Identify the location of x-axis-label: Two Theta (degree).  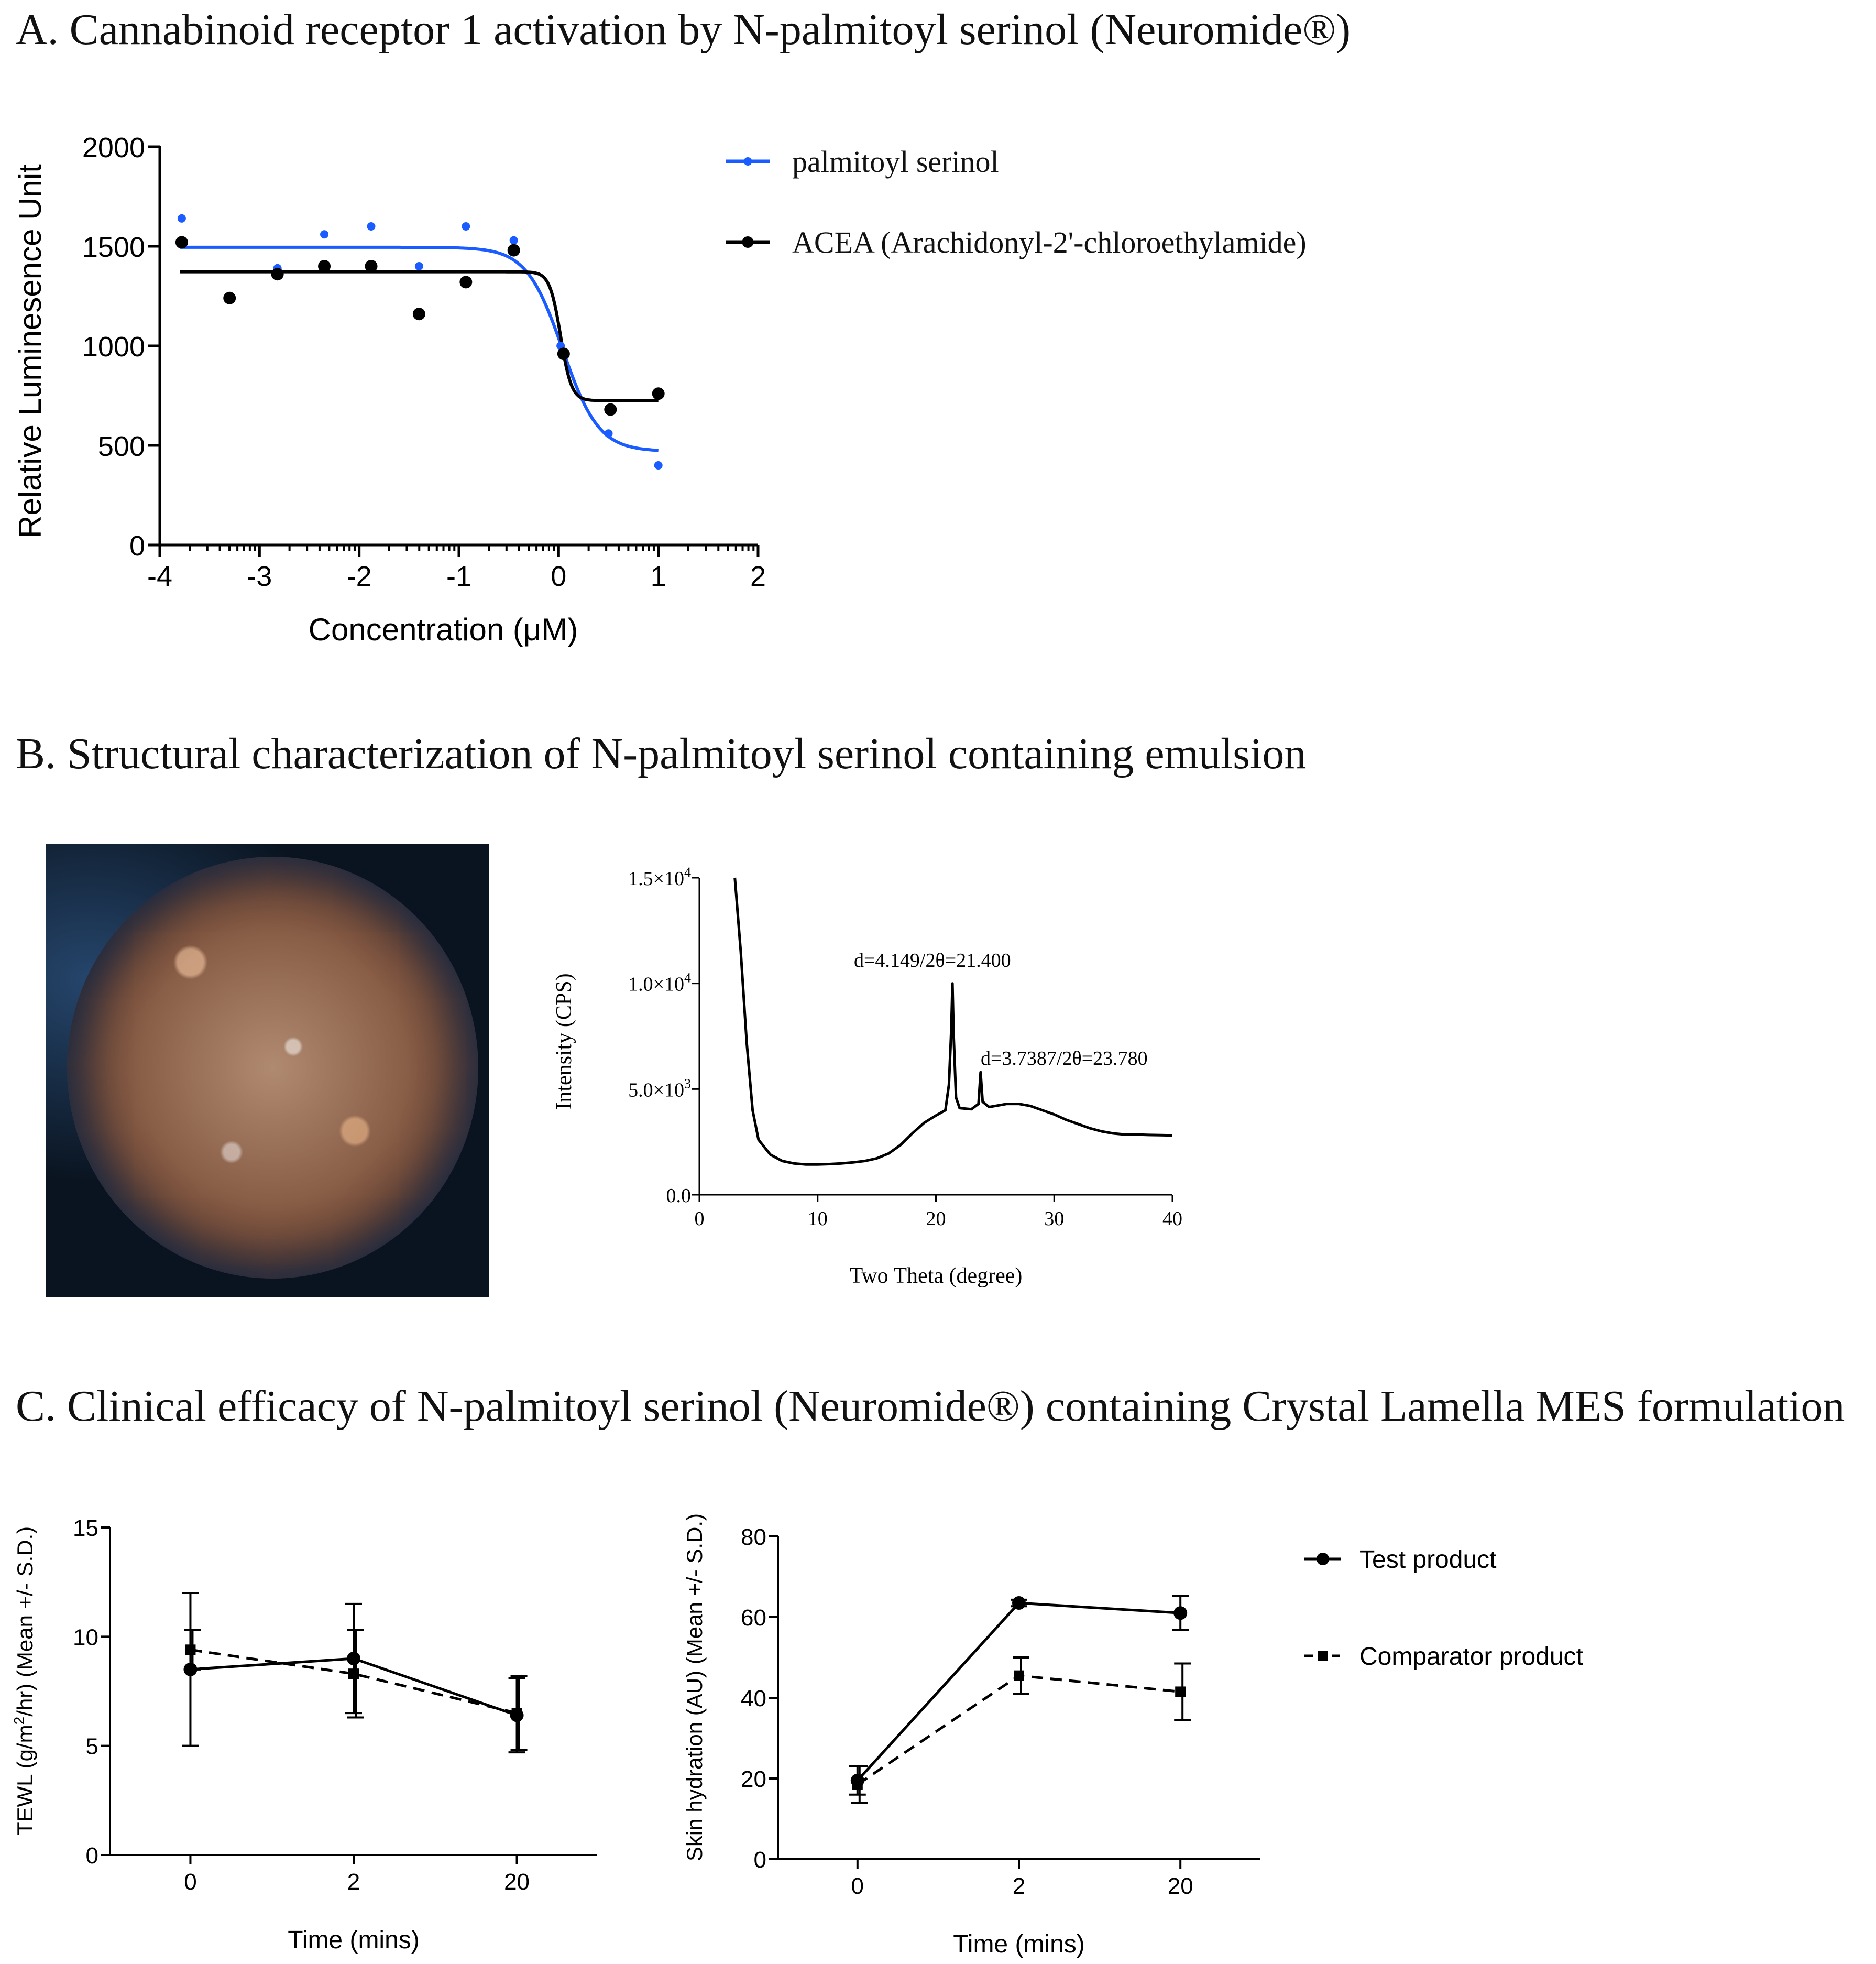
(937, 1276).